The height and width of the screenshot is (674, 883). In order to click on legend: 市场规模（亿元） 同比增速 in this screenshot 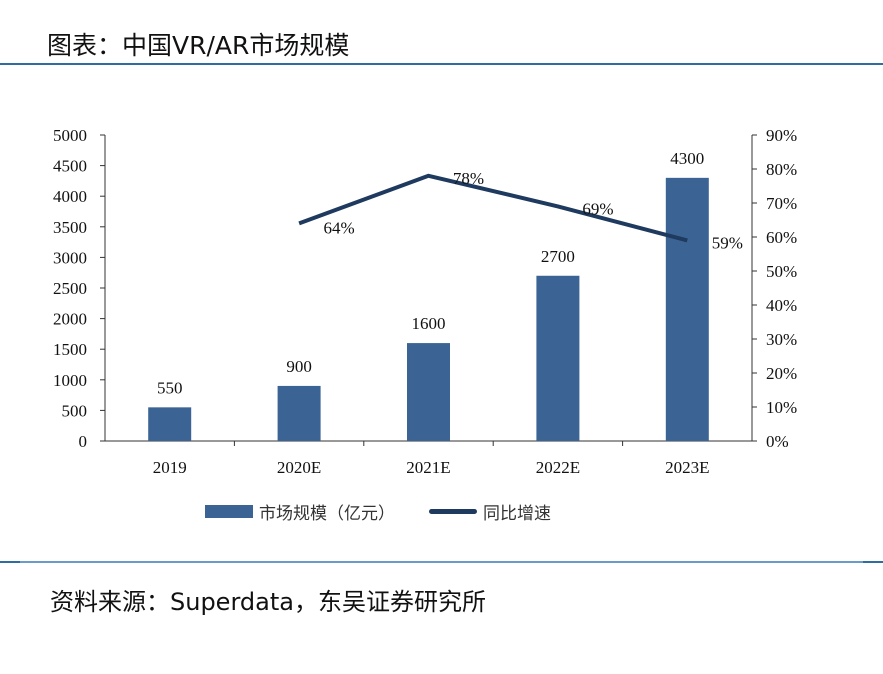, I will do `click(378, 511)`.